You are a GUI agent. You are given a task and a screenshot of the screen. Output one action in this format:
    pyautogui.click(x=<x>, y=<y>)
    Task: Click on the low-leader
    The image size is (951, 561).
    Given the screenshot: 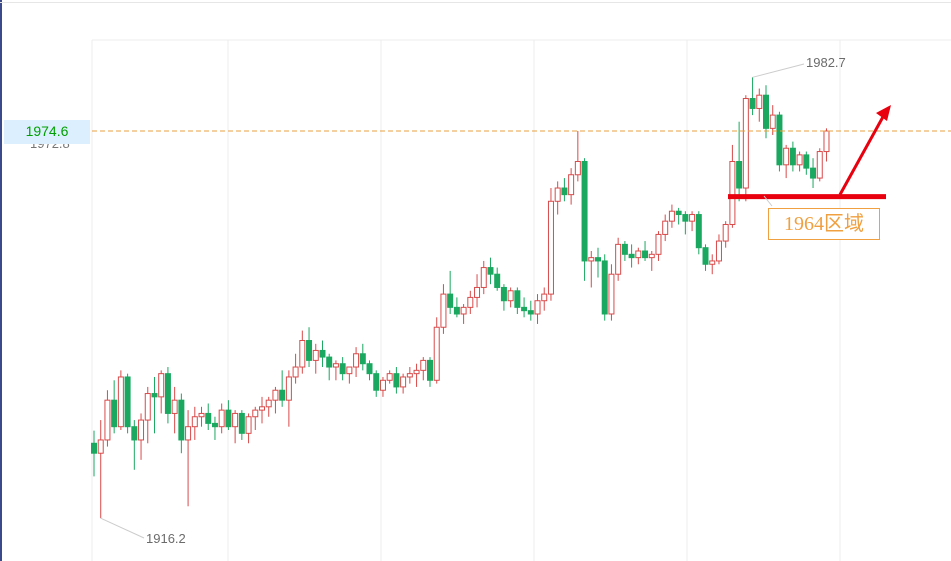 What is the action you would take?
    pyautogui.click(x=122, y=528)
    